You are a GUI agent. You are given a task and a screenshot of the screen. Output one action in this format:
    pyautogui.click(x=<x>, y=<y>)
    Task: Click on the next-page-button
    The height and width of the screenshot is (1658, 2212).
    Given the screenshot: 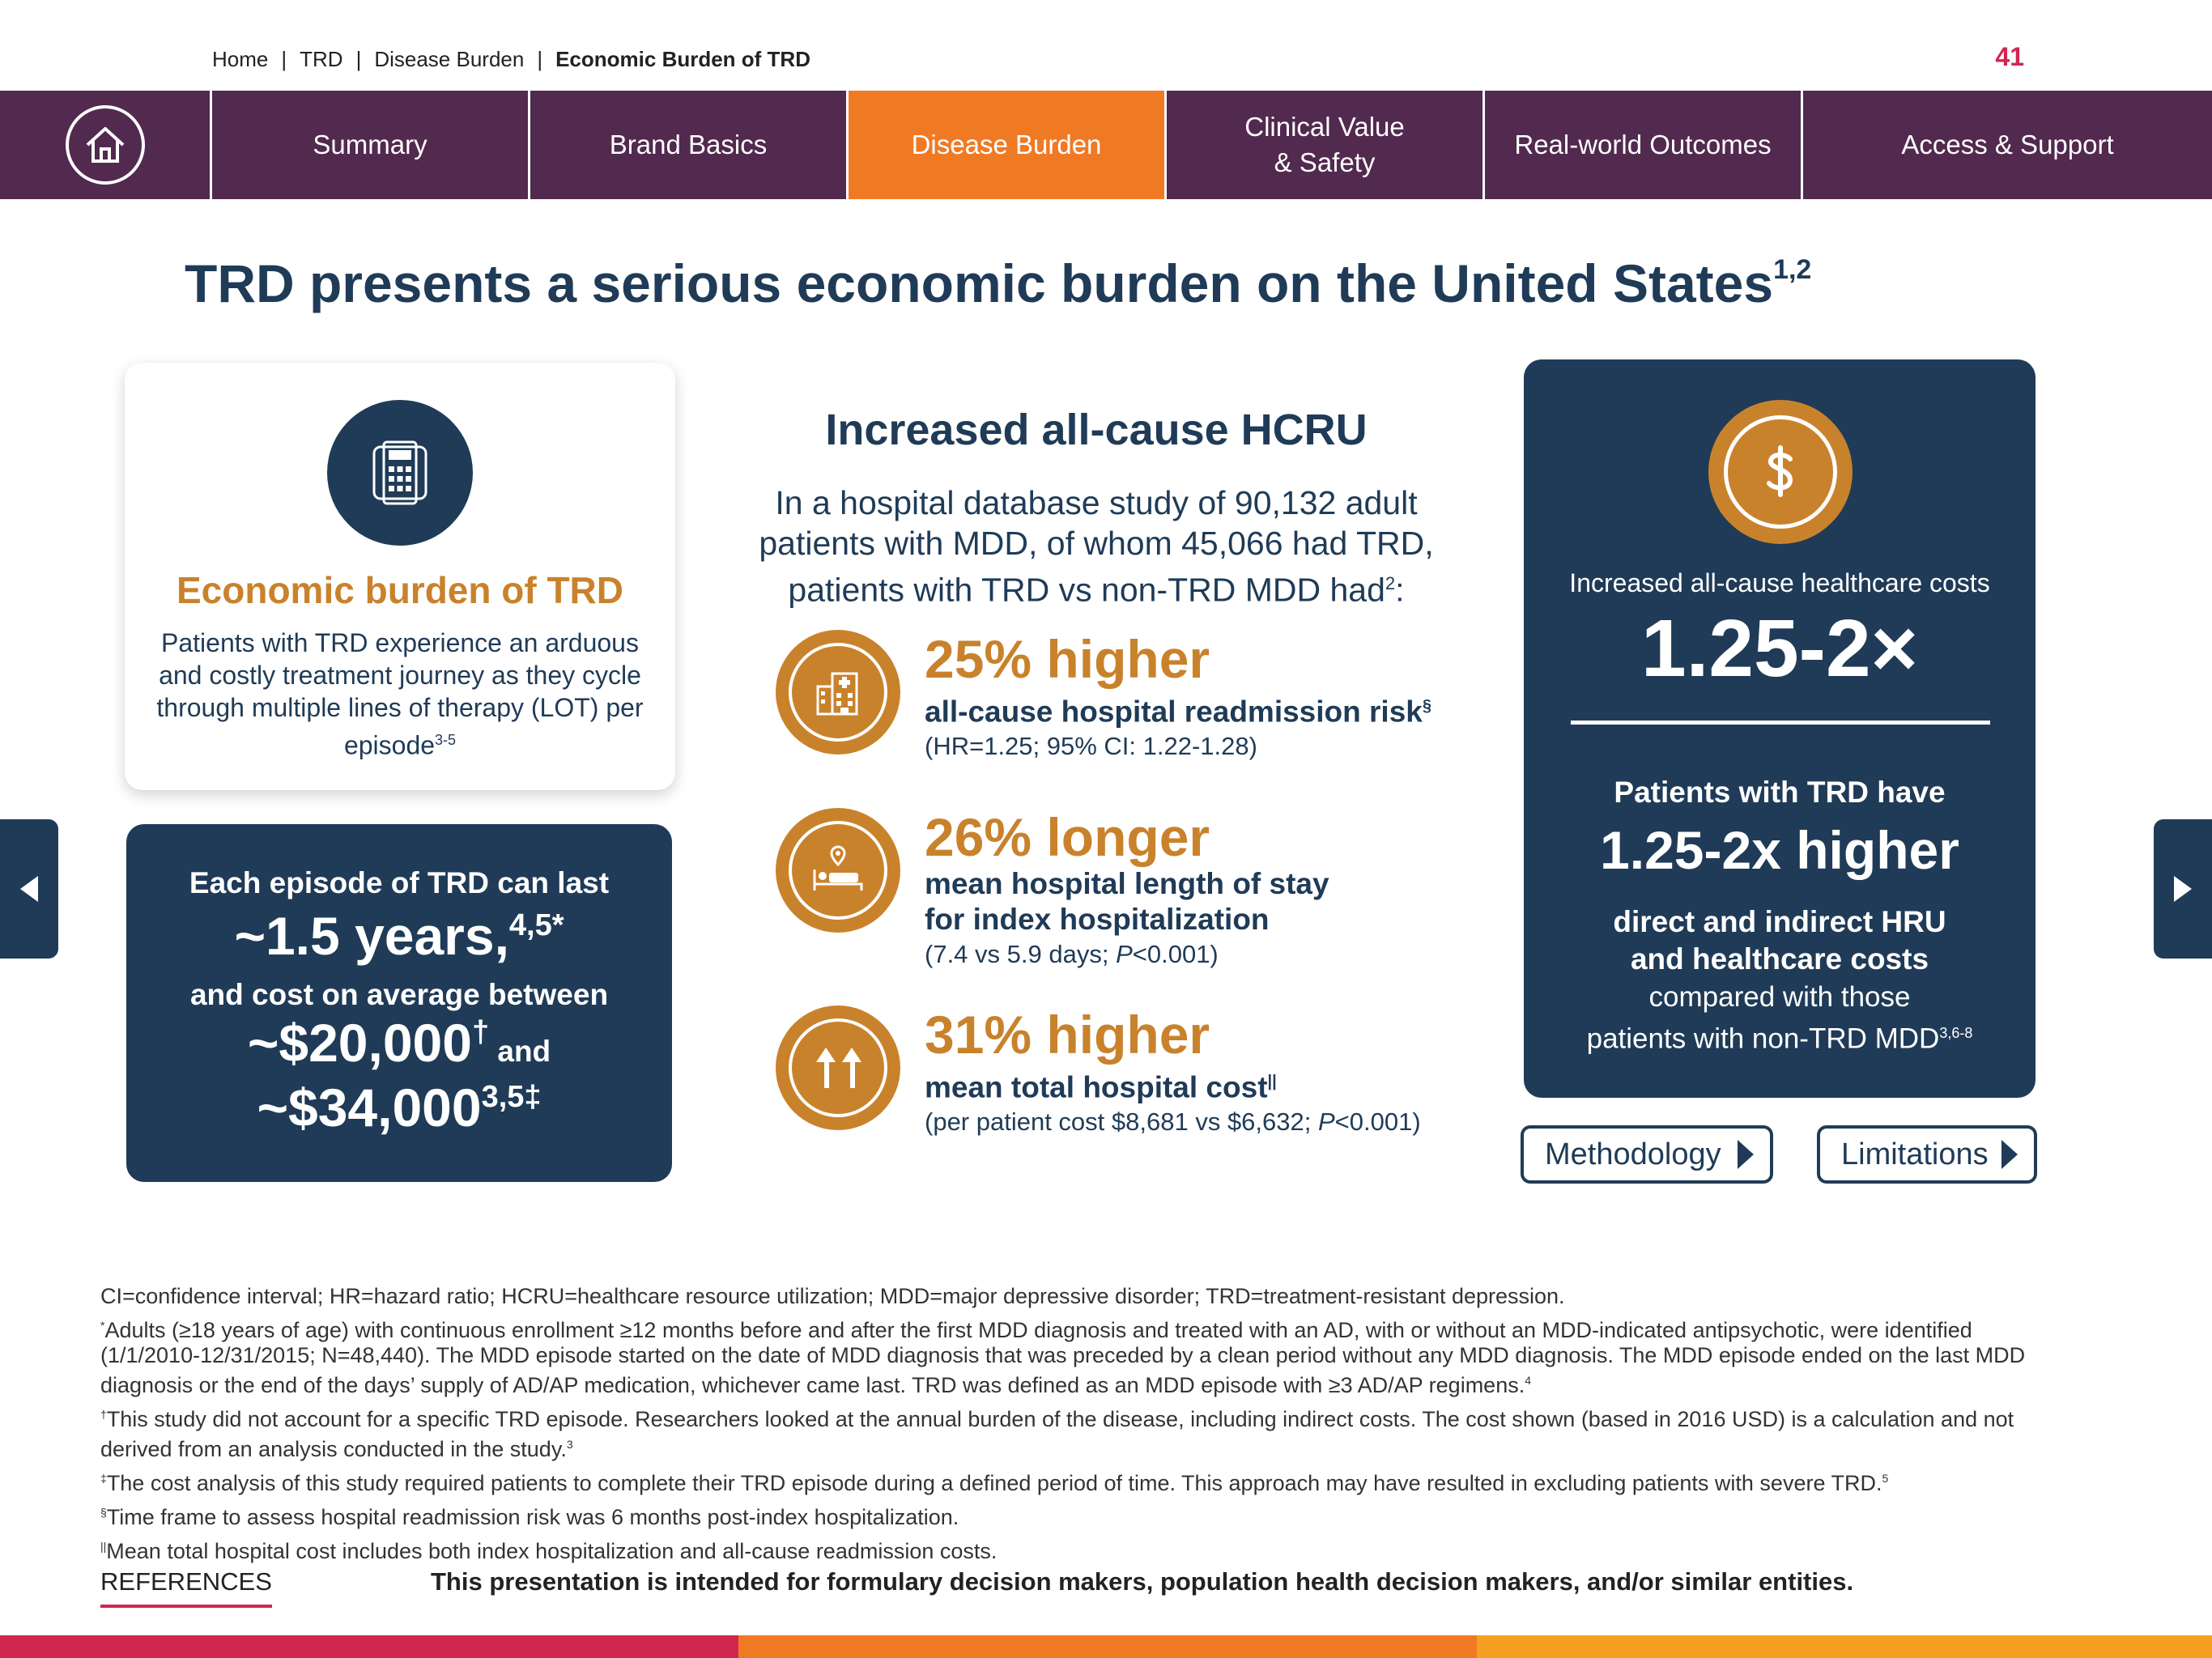 What is the action you would take?
    pyautogui.click(x=2183, y=889)
    